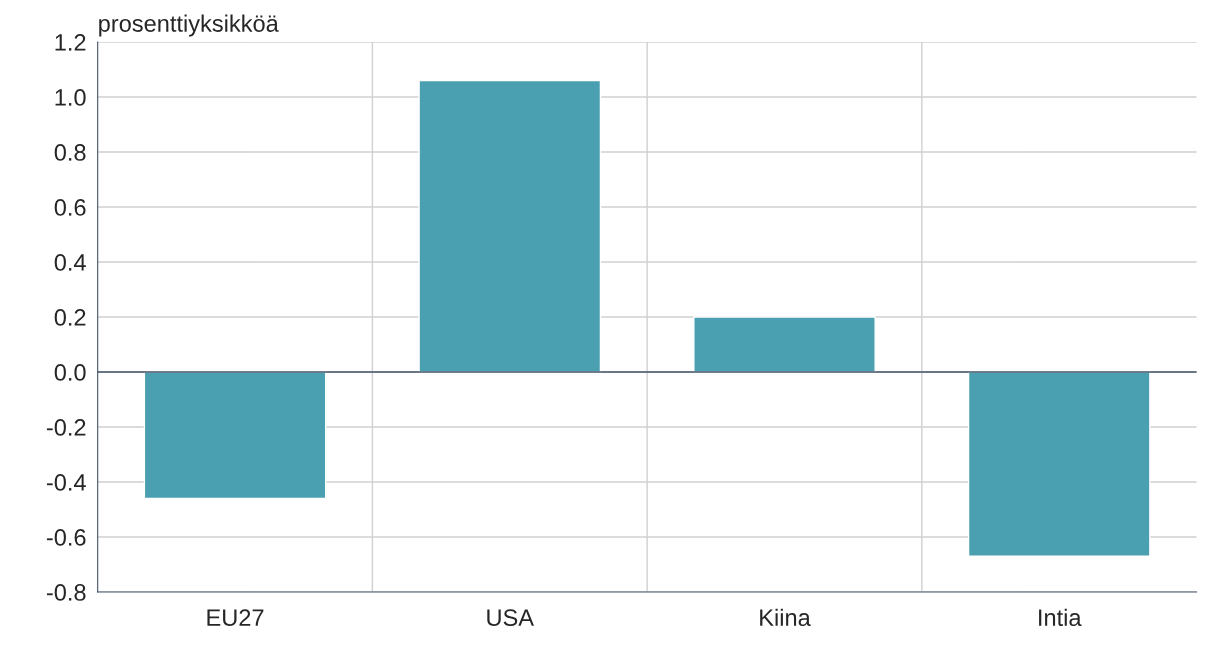 This screenshot has height=647, width=1221. Describe the element at coordinates (70, 152) in the screenshot. I see `y-tick-label: 0.8` at that location.